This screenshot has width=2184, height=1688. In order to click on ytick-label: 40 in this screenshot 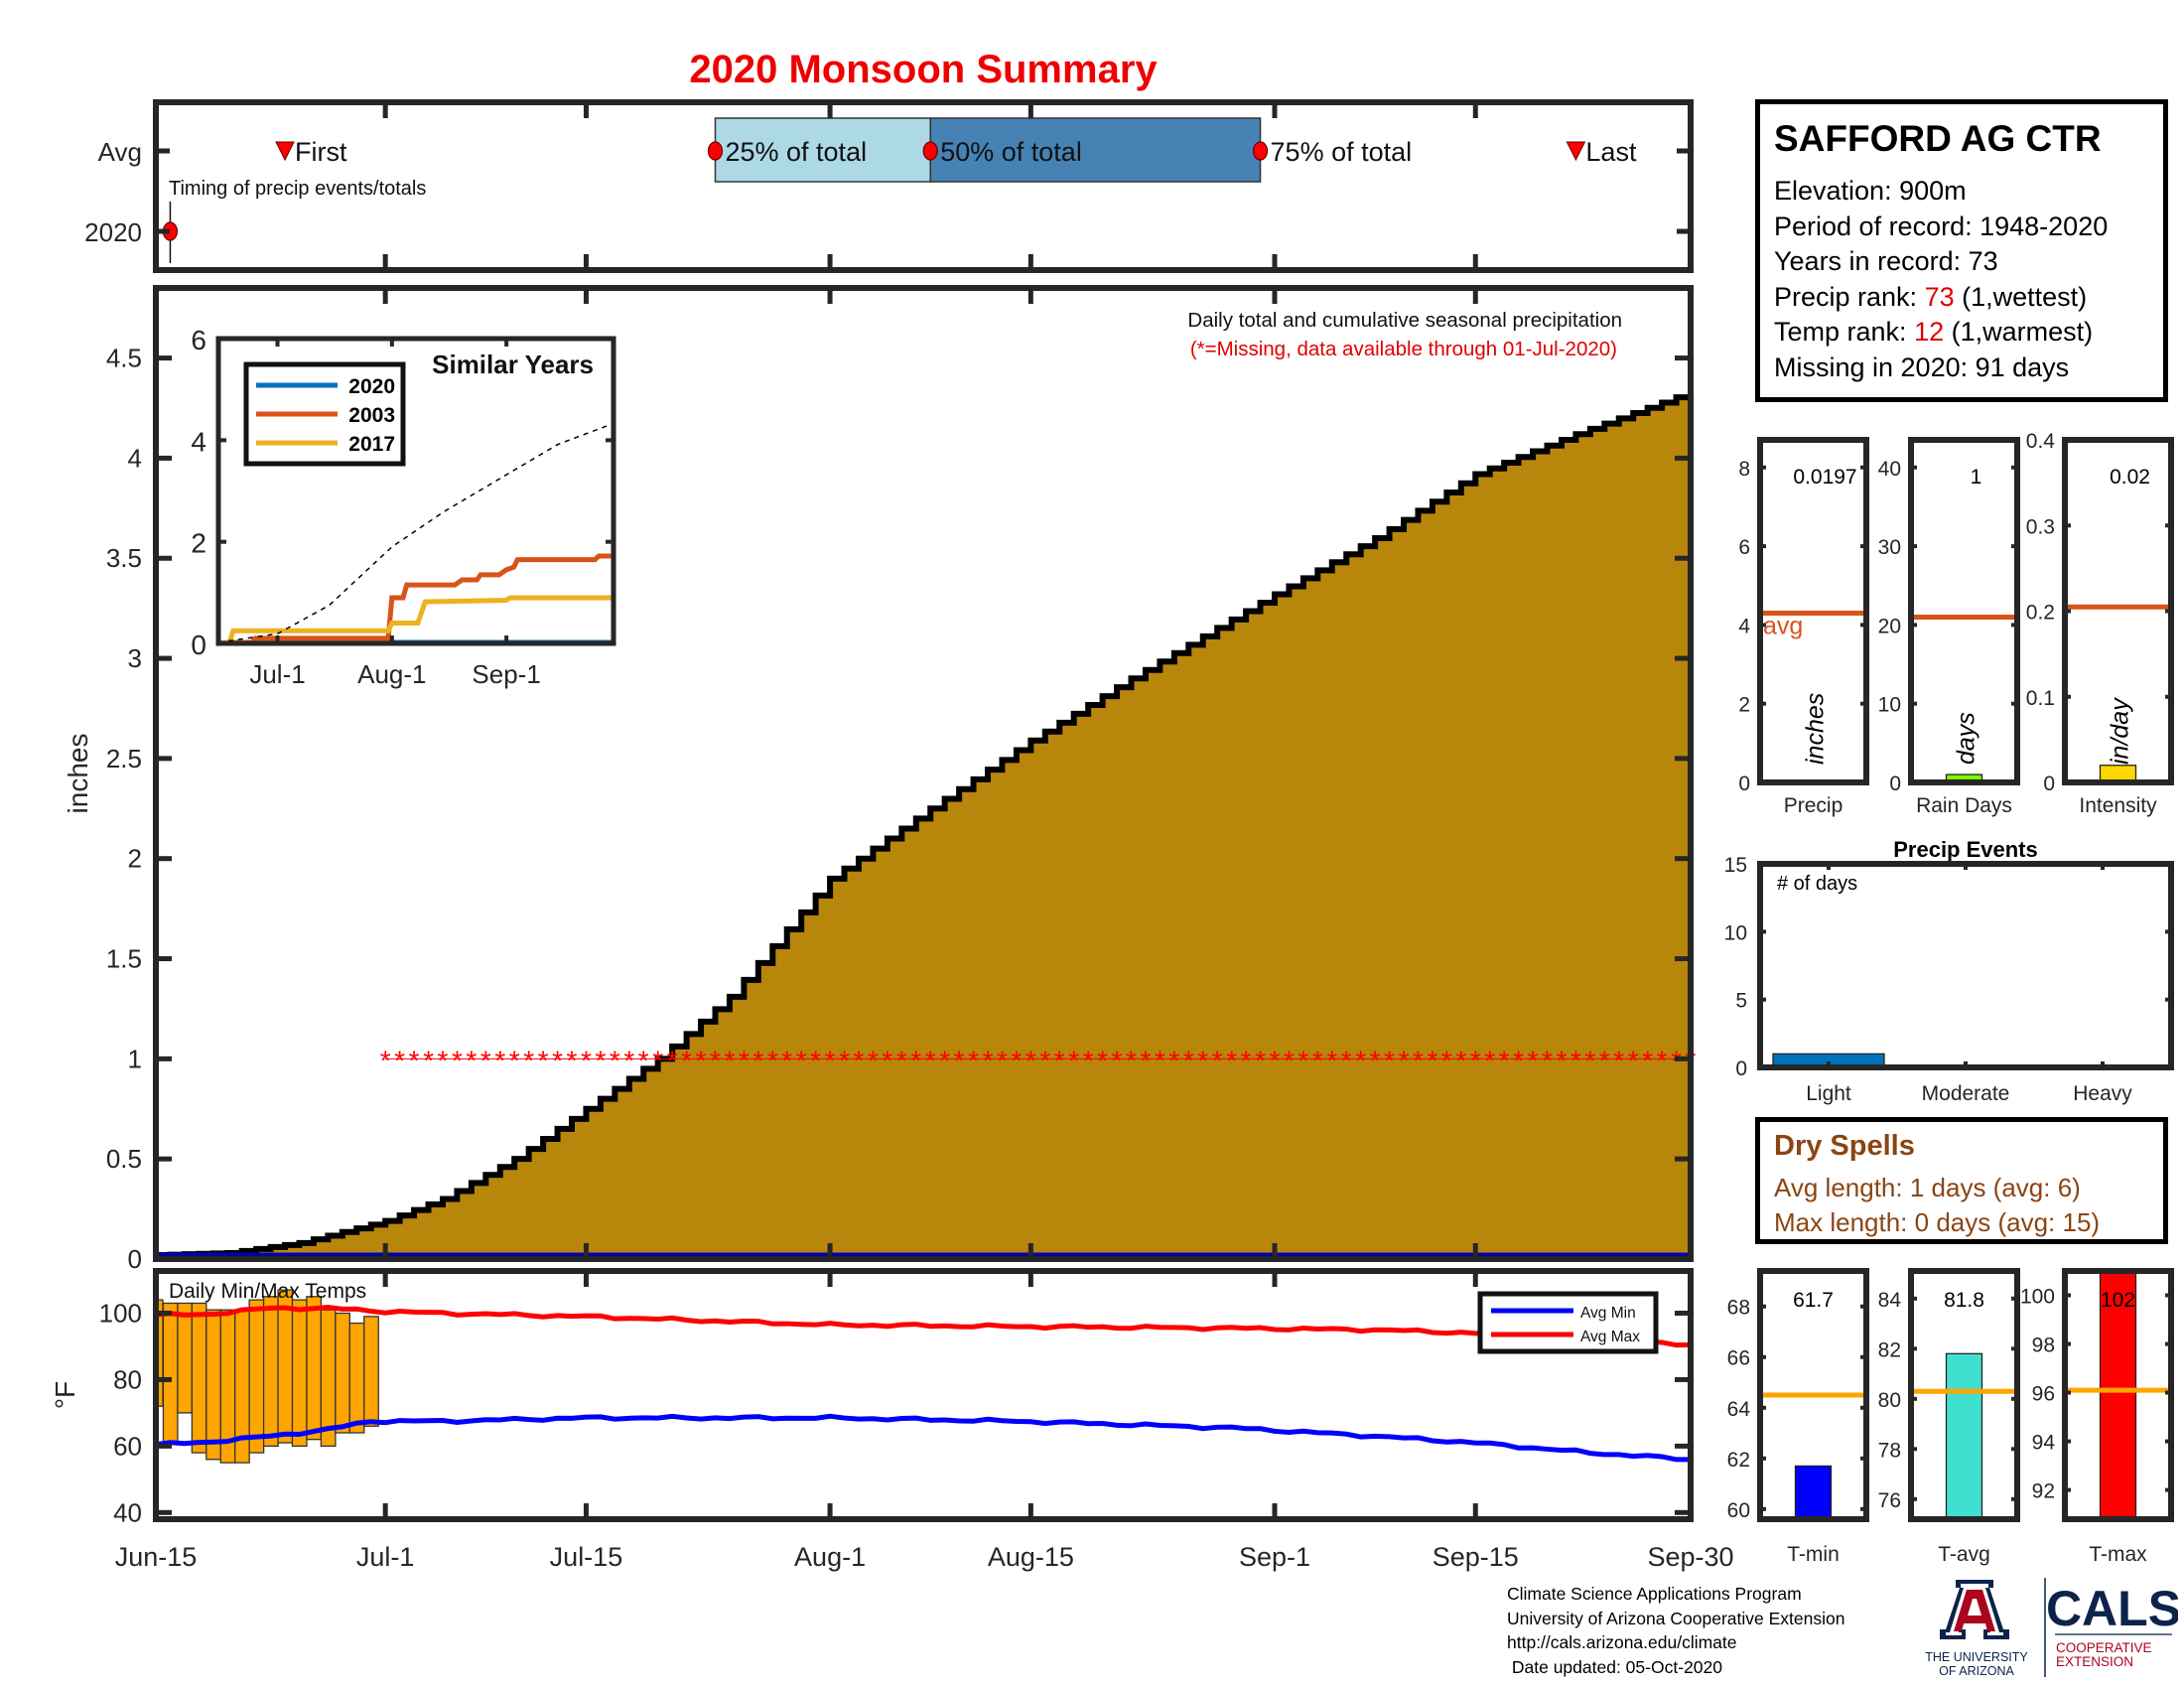, I will do `click(1889, 469)`.